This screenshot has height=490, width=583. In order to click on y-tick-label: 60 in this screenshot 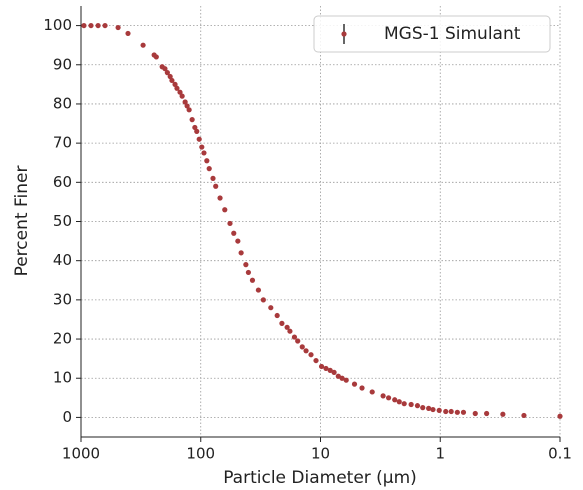, I will do `click(62, 182)`.